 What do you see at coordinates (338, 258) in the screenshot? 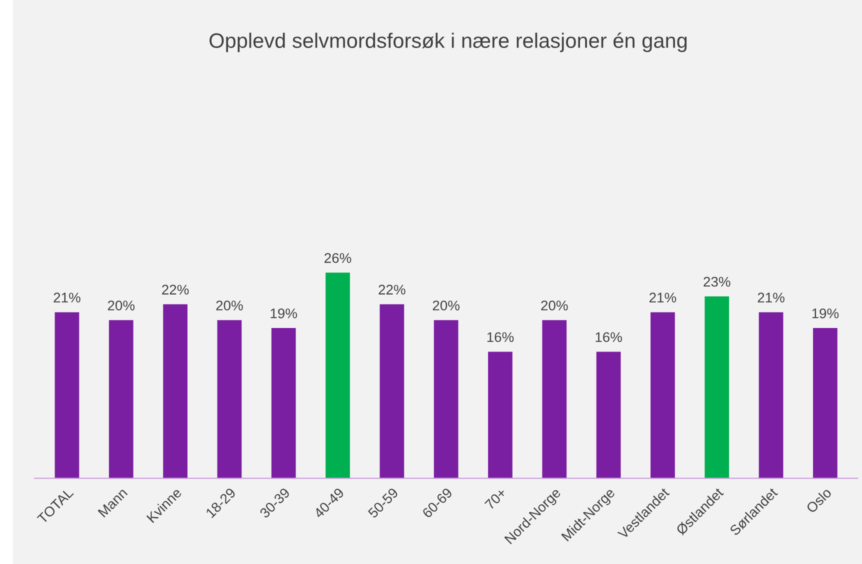
I see `data-label: 26%` at bounding box center [338, 258].